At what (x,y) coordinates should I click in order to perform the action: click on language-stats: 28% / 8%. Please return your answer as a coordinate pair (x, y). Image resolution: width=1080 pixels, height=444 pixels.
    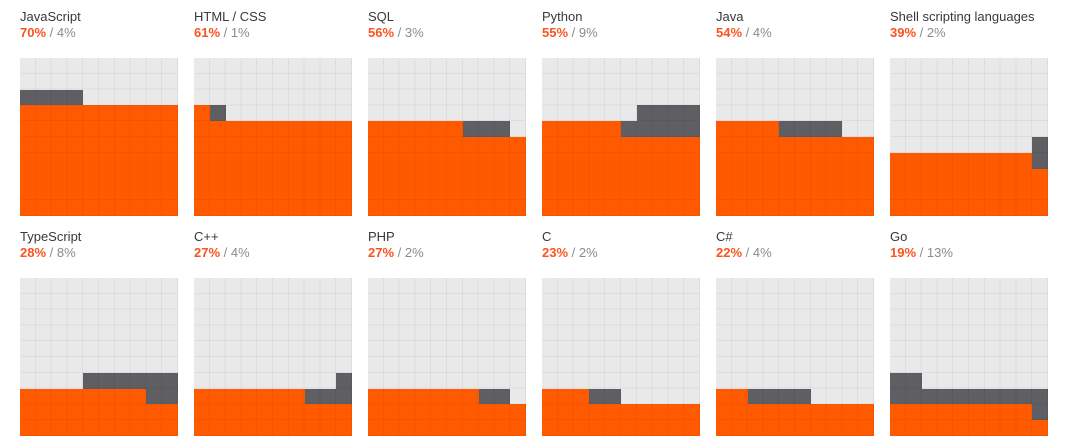
    Looking at the image, I should click on (99, 253).